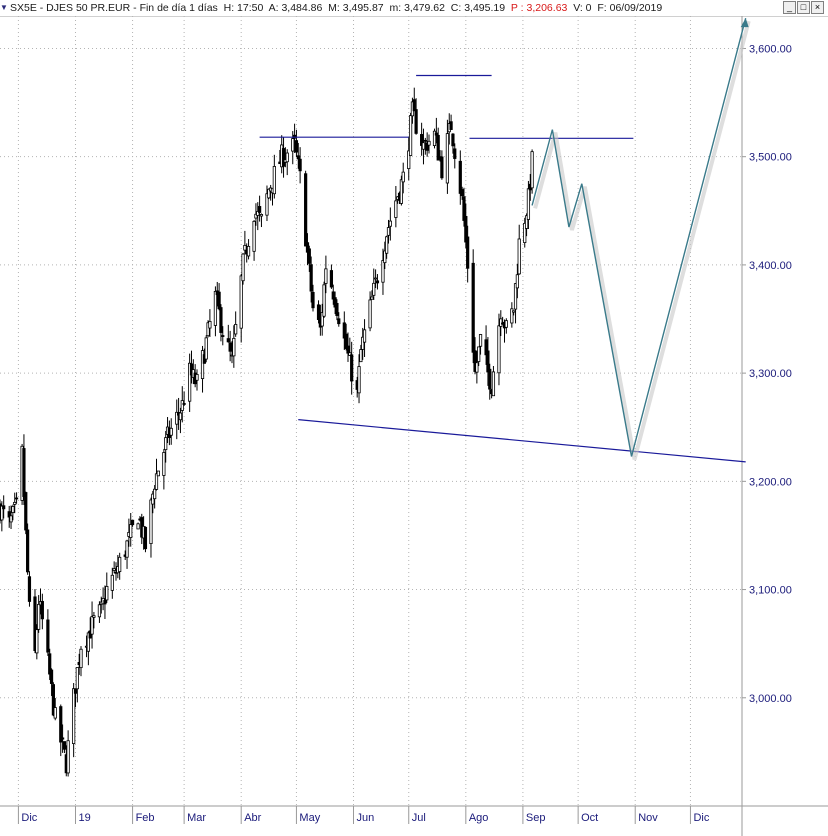 Image resolution: width=828 pixels, height=836 pixels. Describe the element at coordinates (145, 818) in the screenshot. I see `x-tick-label: Feb` at that location.